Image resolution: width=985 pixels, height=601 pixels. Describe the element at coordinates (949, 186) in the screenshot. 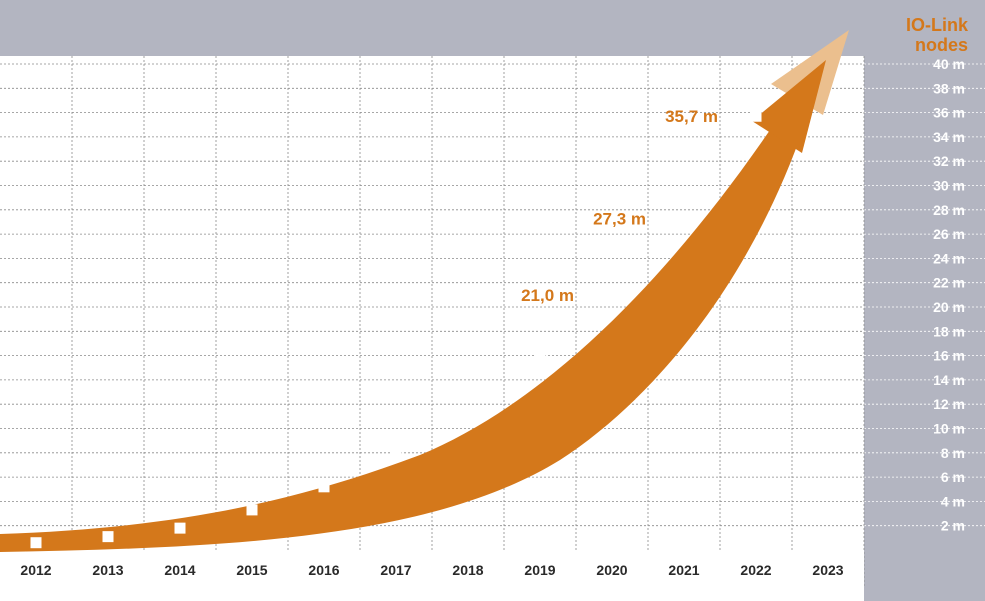

I see `y-tick-label: 30 m` at that location.